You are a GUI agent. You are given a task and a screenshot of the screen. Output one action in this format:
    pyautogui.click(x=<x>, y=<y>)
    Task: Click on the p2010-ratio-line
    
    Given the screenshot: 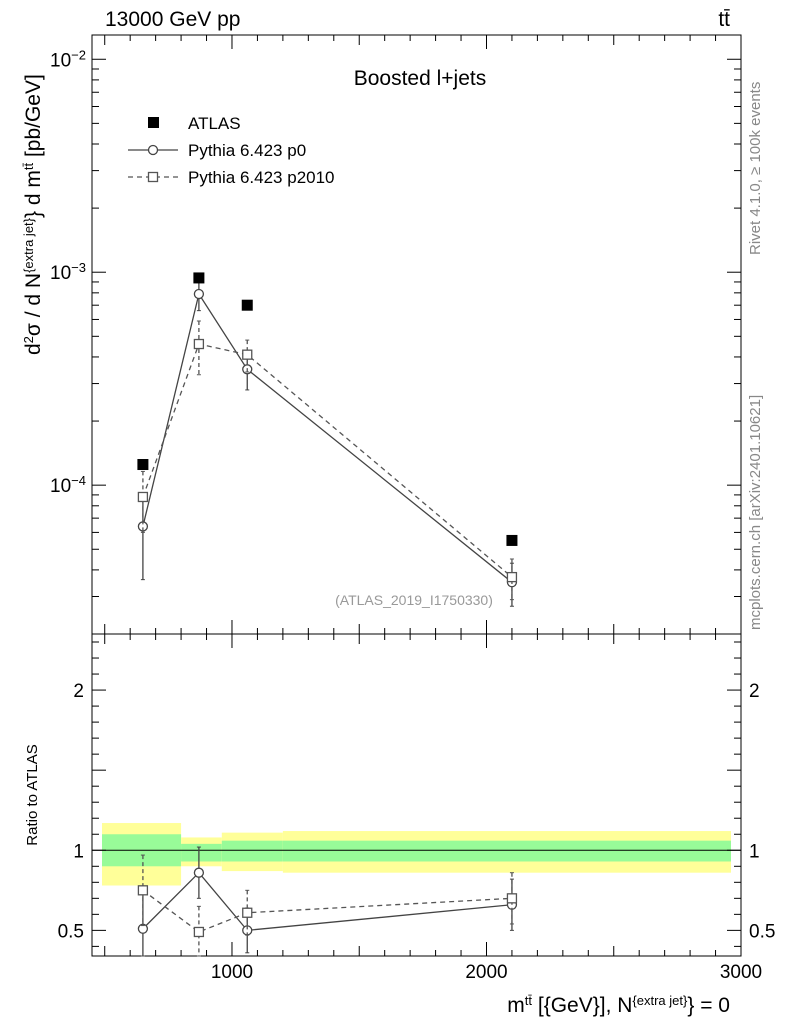 What is the action you would take?
    pyautogui.click(x=327, y=911)
    